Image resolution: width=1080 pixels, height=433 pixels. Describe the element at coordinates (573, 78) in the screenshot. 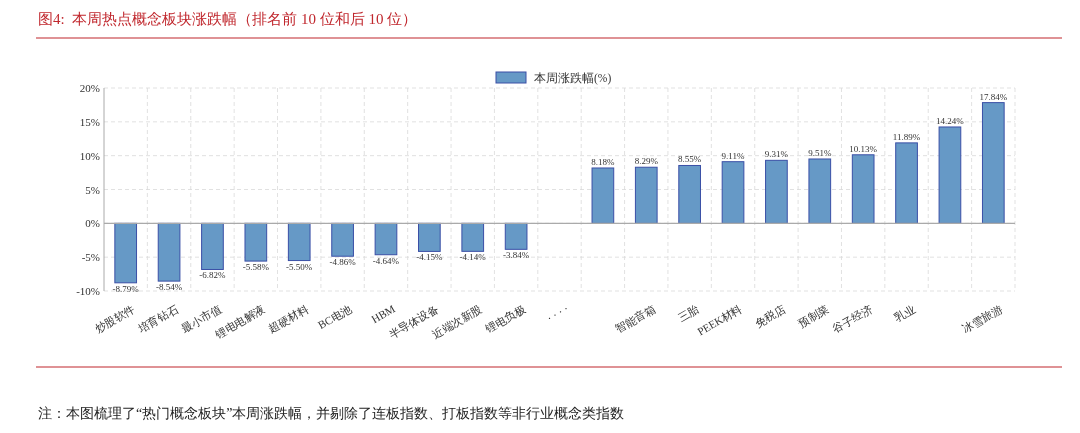

I see `legend-label: 本周涨跌幅(%)` at that location.